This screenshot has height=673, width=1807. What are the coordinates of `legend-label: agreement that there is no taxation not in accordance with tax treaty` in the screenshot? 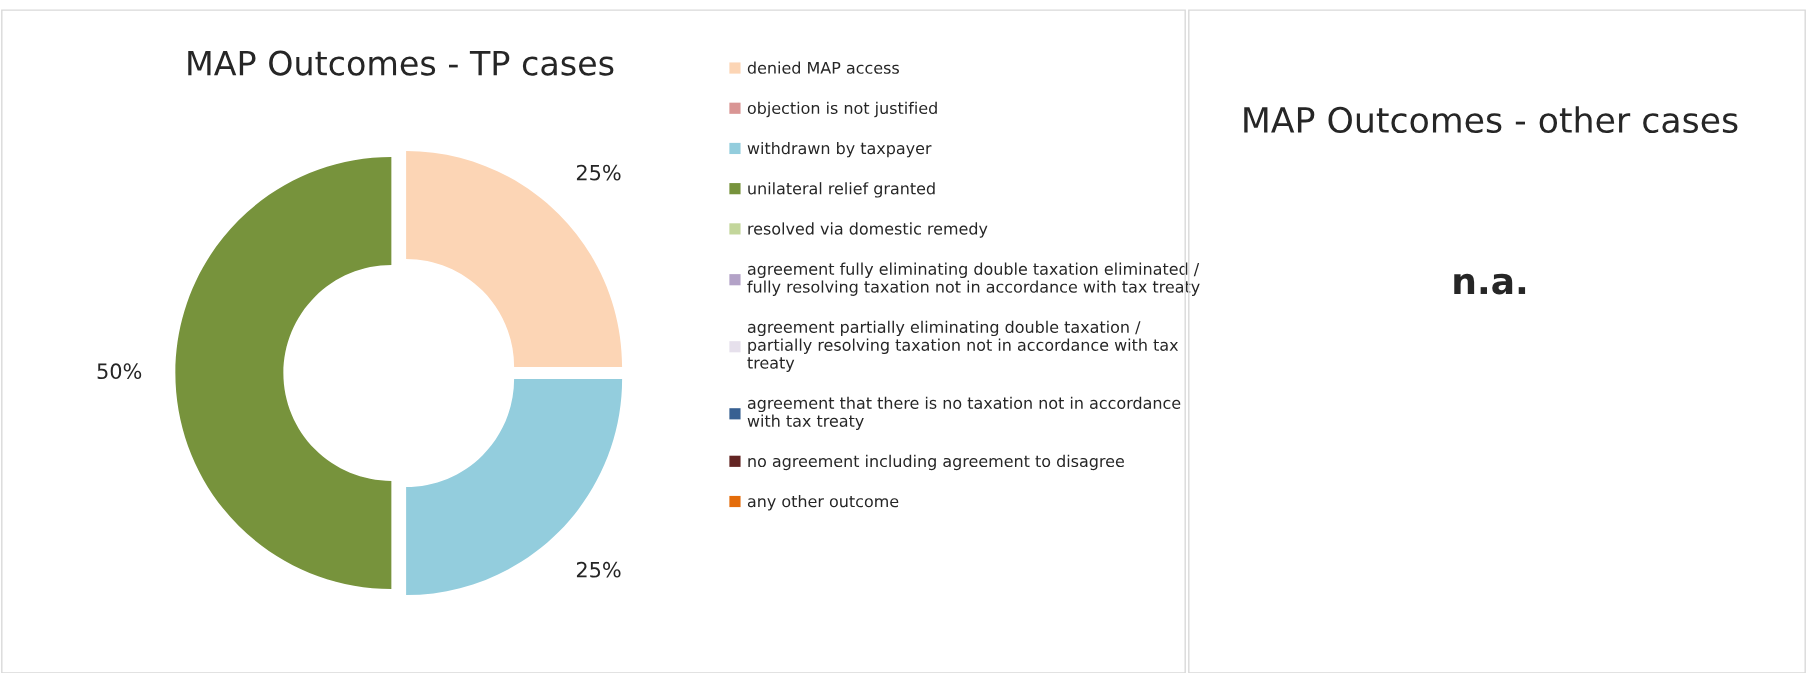 It's located at (964, 413).